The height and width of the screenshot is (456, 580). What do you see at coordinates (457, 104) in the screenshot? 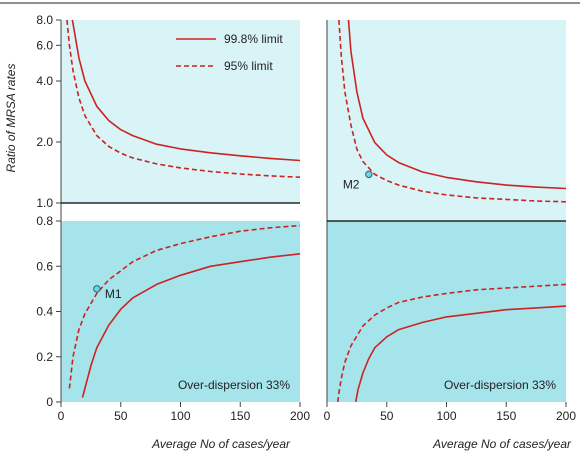
I see `right-99-8-limit-upper-curve` at bounding box center [457, 104].